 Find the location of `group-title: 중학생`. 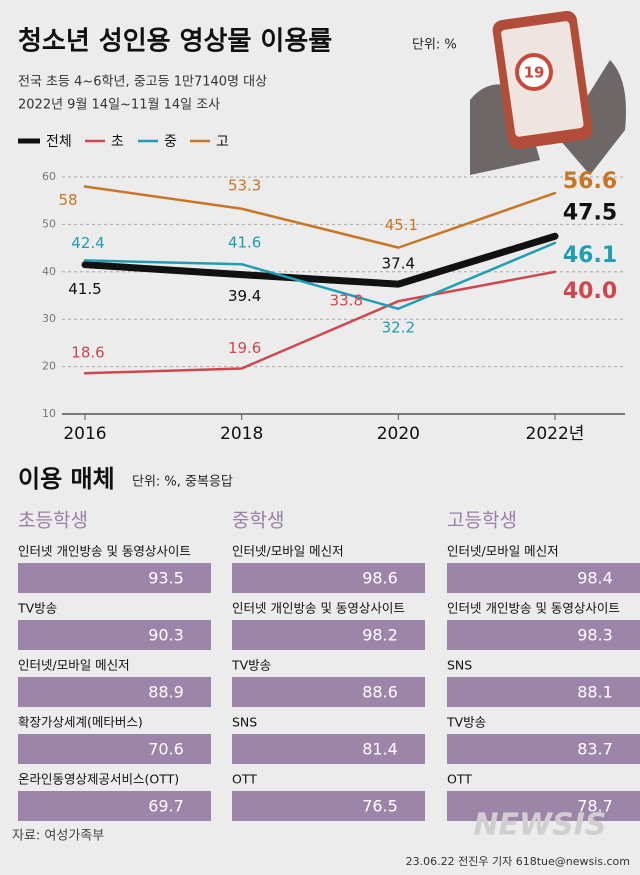

group-title: 중학생 is located at coordinates (258, 521).